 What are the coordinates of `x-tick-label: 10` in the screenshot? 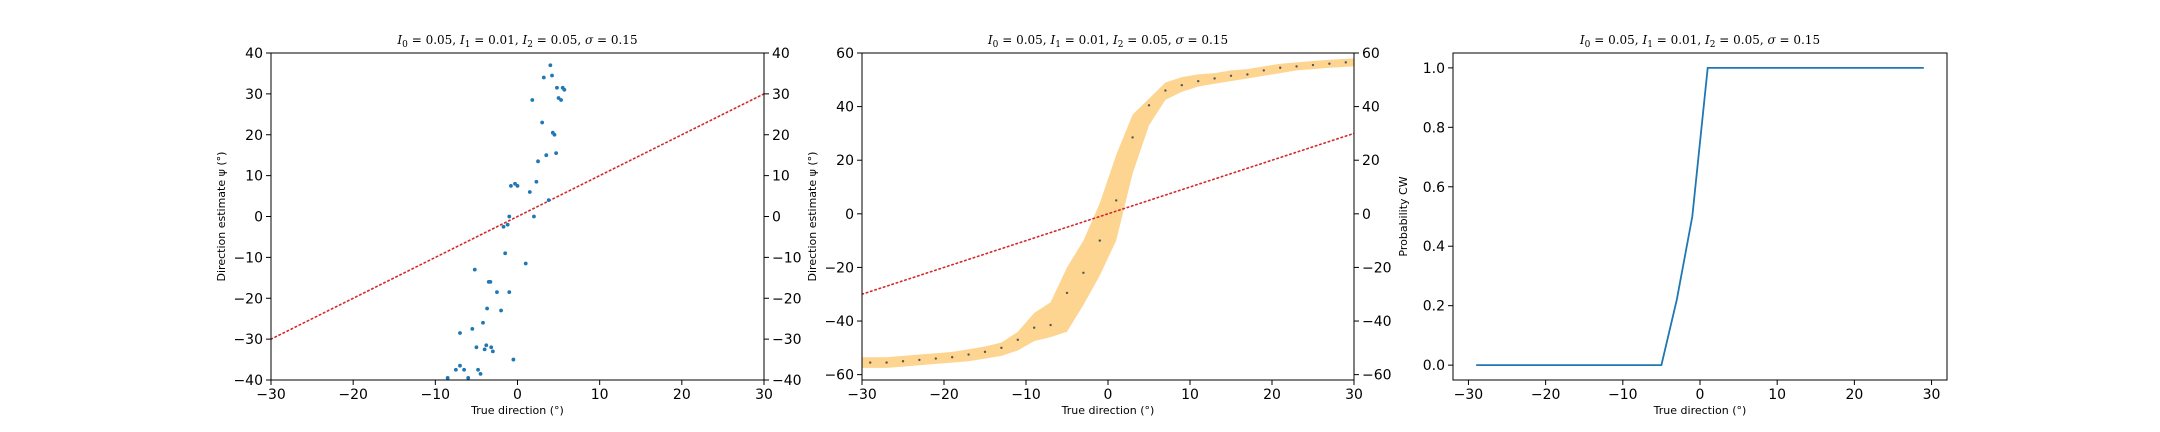 It's located at (1190, 395).